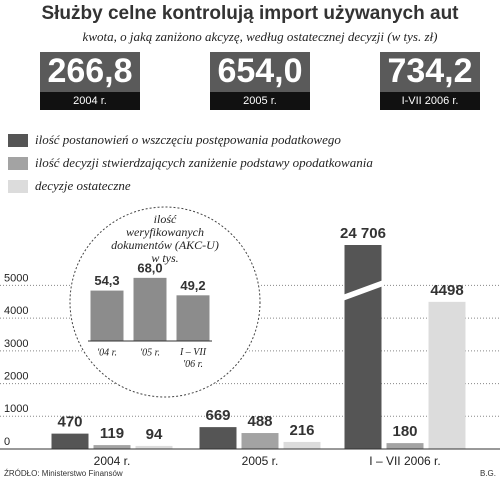 The image size is (500, 480). What do you see at coordinates (192, 285) in the screenshot?
I see `inset-value-label: 49,2` at bounding box center [192, 285].